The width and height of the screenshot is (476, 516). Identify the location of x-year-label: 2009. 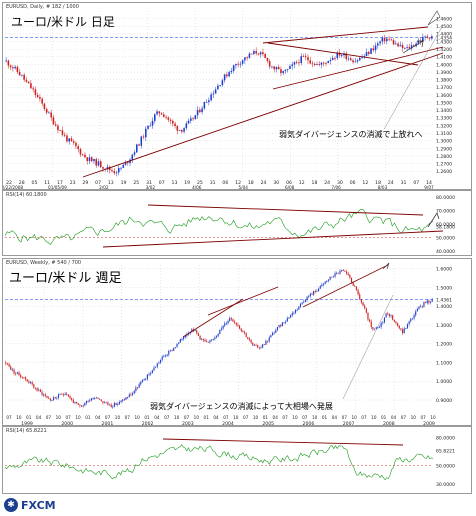
(429, 423).